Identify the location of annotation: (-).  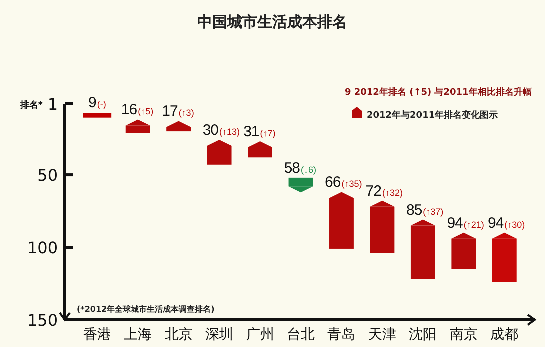
(101, 105).